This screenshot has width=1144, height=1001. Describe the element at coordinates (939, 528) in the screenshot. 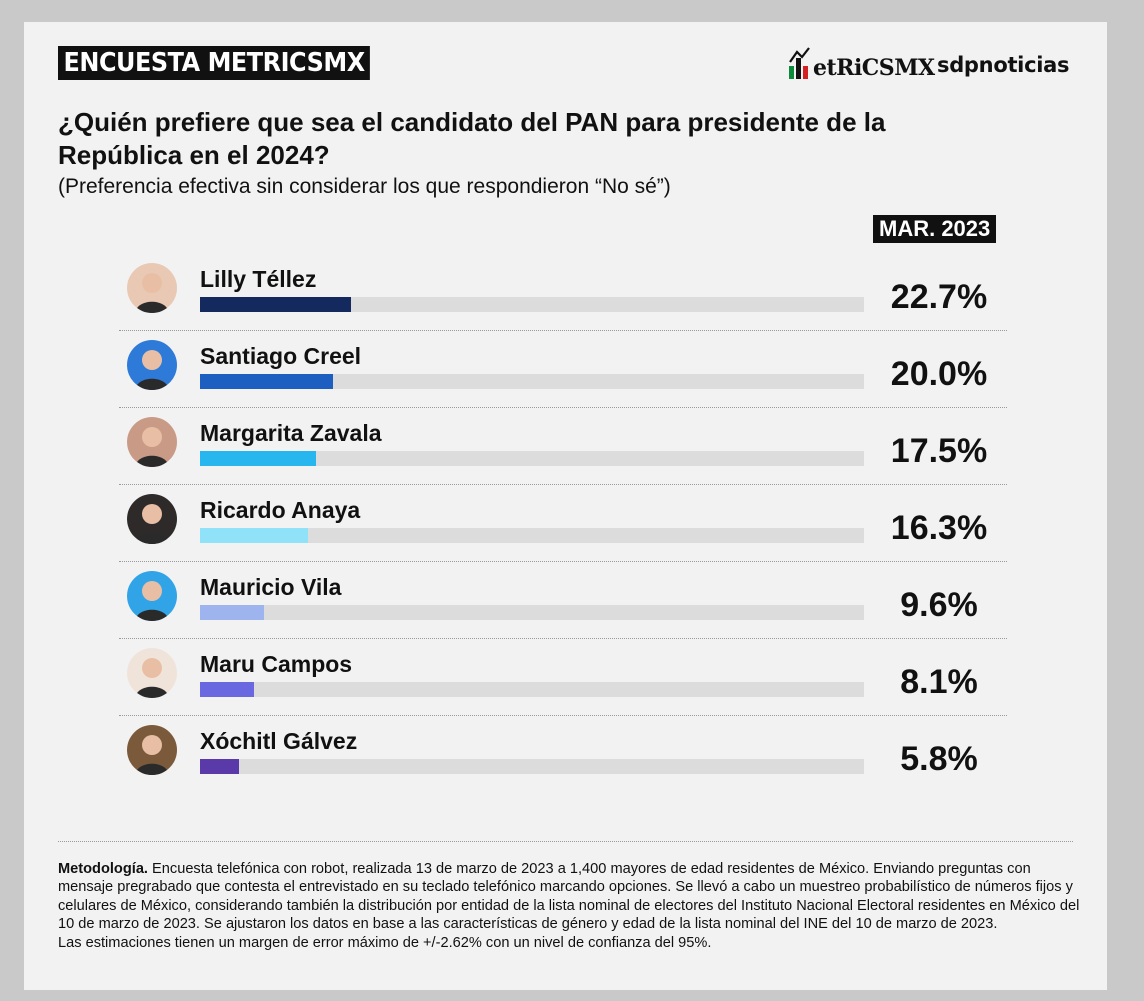

I see `value-label: 16.3%` at that location.